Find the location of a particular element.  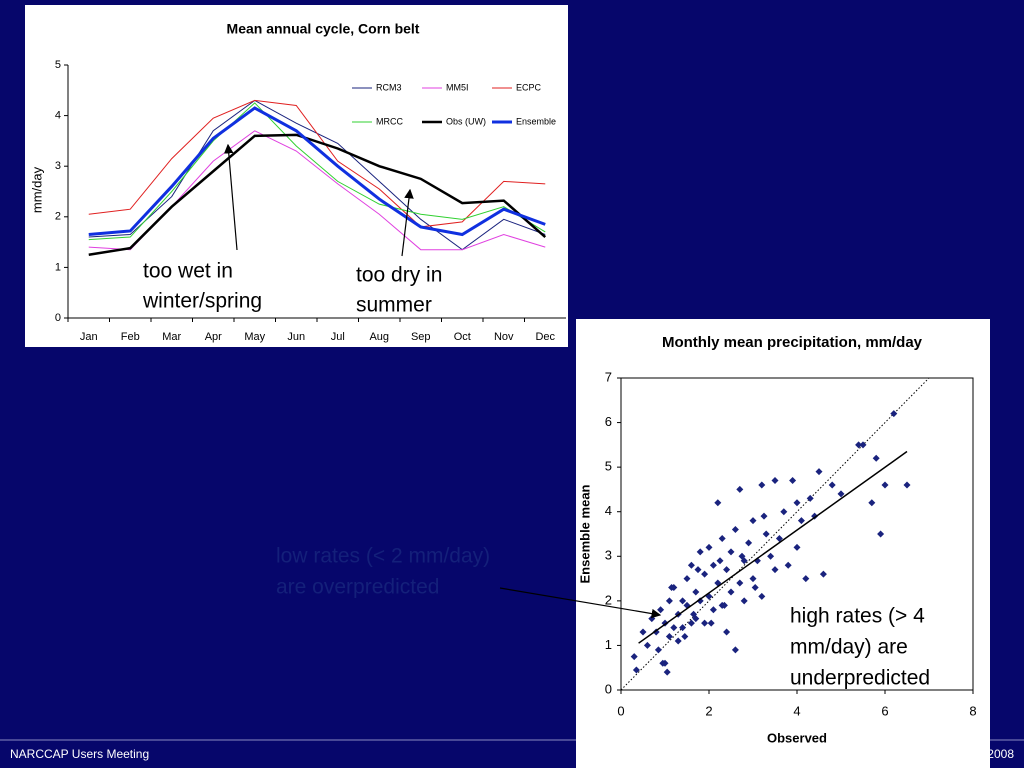

annotation: low rates (< 2 mm/day) is located at coordinates (383, 556).